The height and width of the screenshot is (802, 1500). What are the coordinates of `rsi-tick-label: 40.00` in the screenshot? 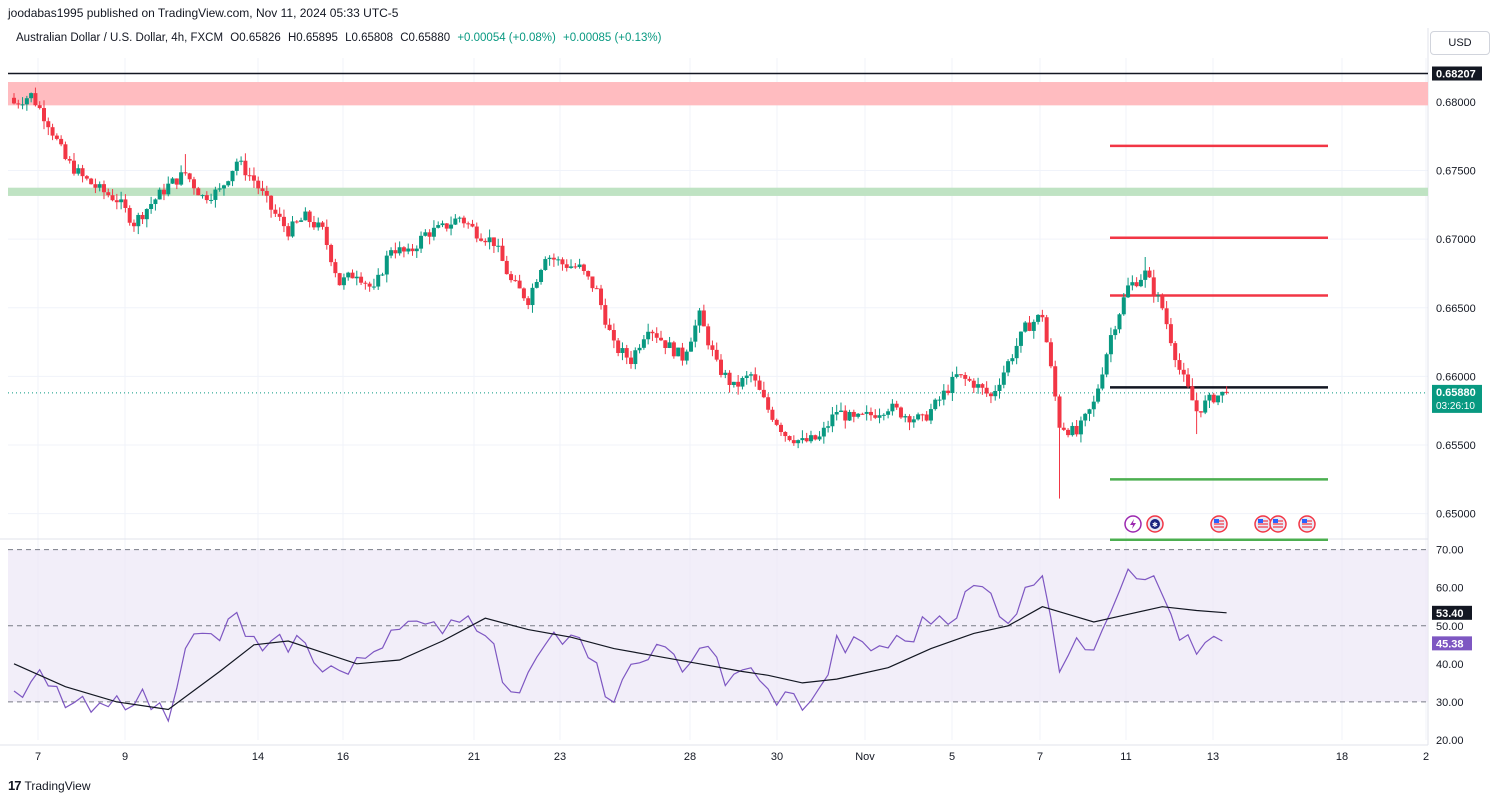 It's located at (1450, 665).